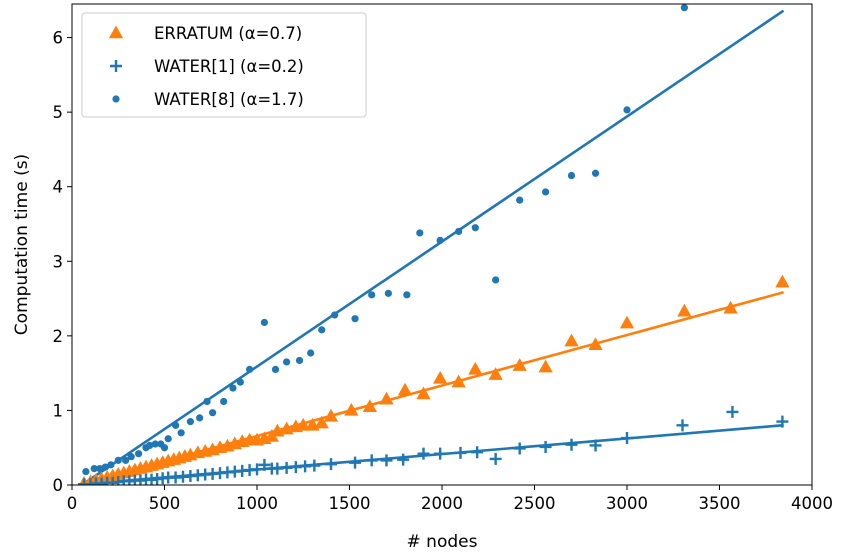 This screenshot has height=552, width=842. Describe the element at coordinates (442, 542) in the screenshot. I see `x-axis-label: # nodes` at that location.